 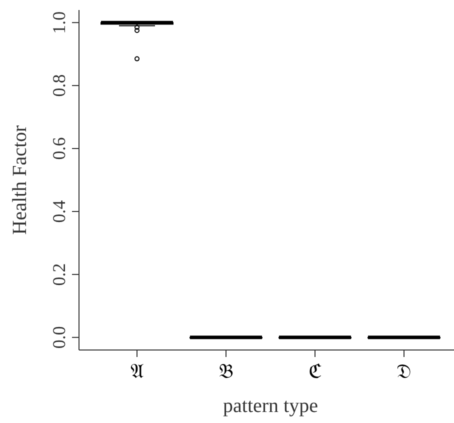 I want to click on y-tick-label: 0.6, so click(x=59, y=148).